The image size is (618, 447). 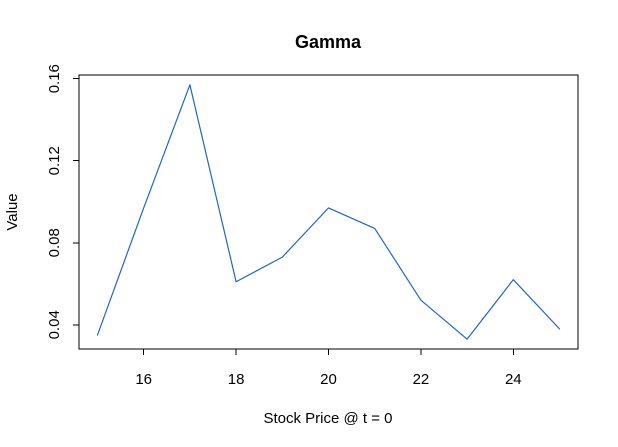 What do you see at coordinates (54, 242) in the screenshot?
I see `y-tick-label: 0.08` at bounding box center [54, 242].